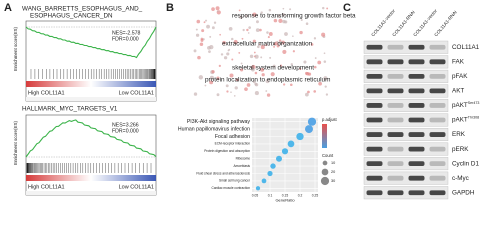 The height and width of the screenshot is (240, 500). I want to click on row-label-sup: Thr308, so click(473, 117).